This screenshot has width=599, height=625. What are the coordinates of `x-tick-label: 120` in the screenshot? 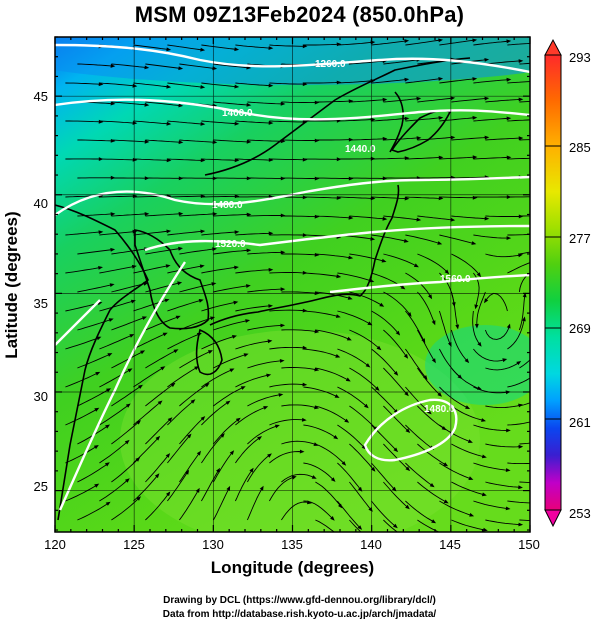 It's located at (55, 544).